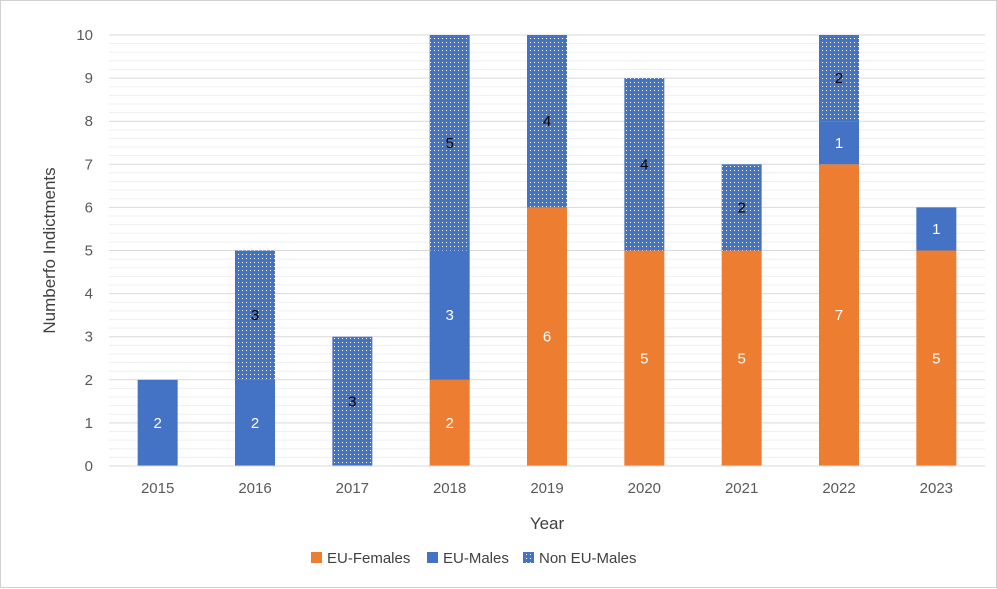  Describe the element at coordinates (644, 488) in the screenshot. I see `x-tick-label: 2020` at that location.